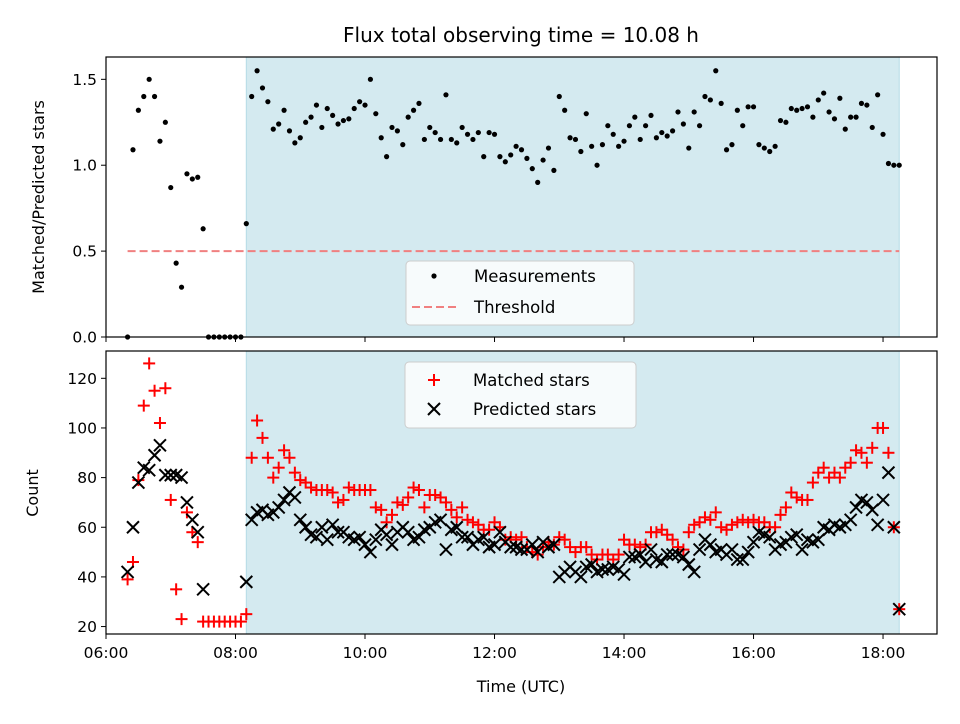 This screenshot has height=724, width=960. What do you see at coordinates (235, 653) in the screenshot?
I see `x-tick-label: 08:00` at bounding box center [235, 653].